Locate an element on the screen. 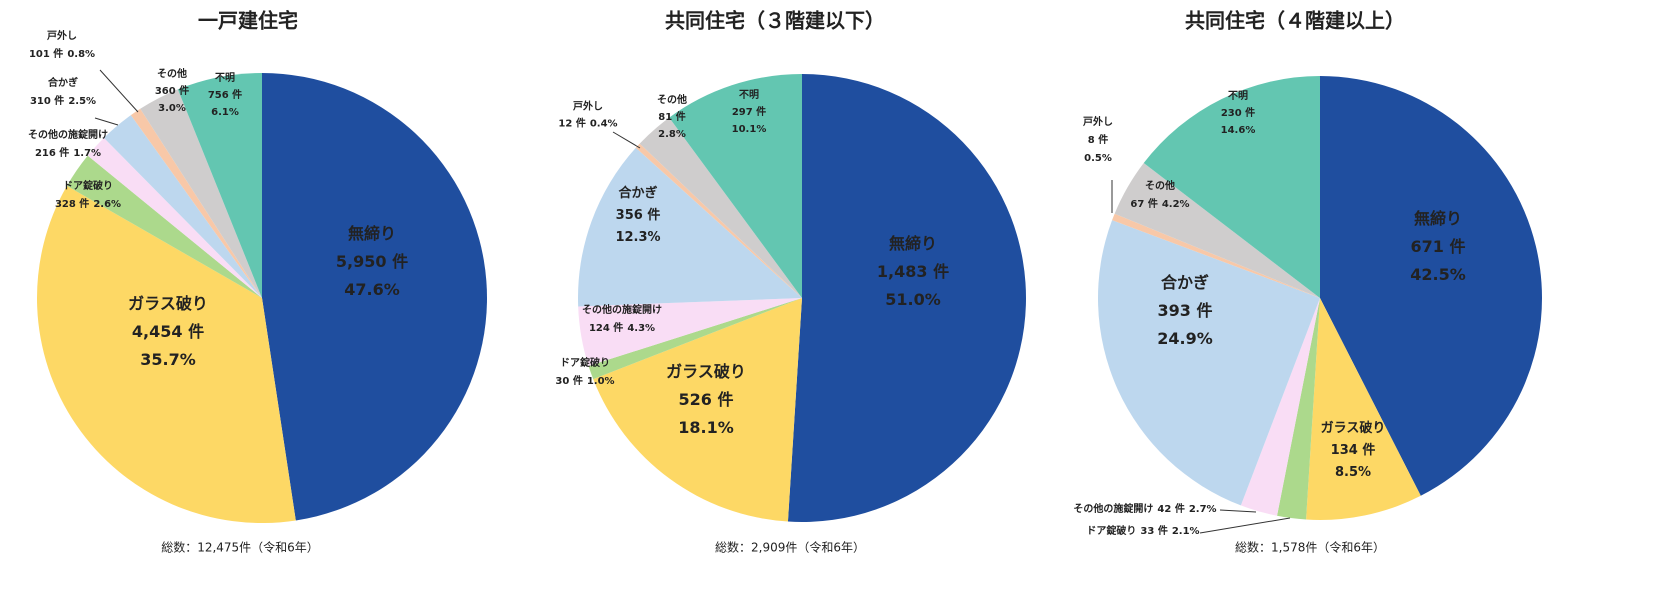 The width and height of the screenshot is (1668, 600). label-part: 0.5% is located at coordinates (1098, 158).